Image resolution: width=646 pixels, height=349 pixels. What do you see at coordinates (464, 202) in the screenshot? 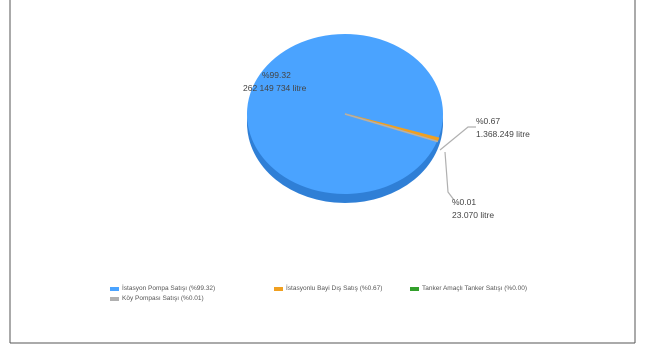
I see `label-slice-3-percent: %0.01` at bounding box center [464, 202].